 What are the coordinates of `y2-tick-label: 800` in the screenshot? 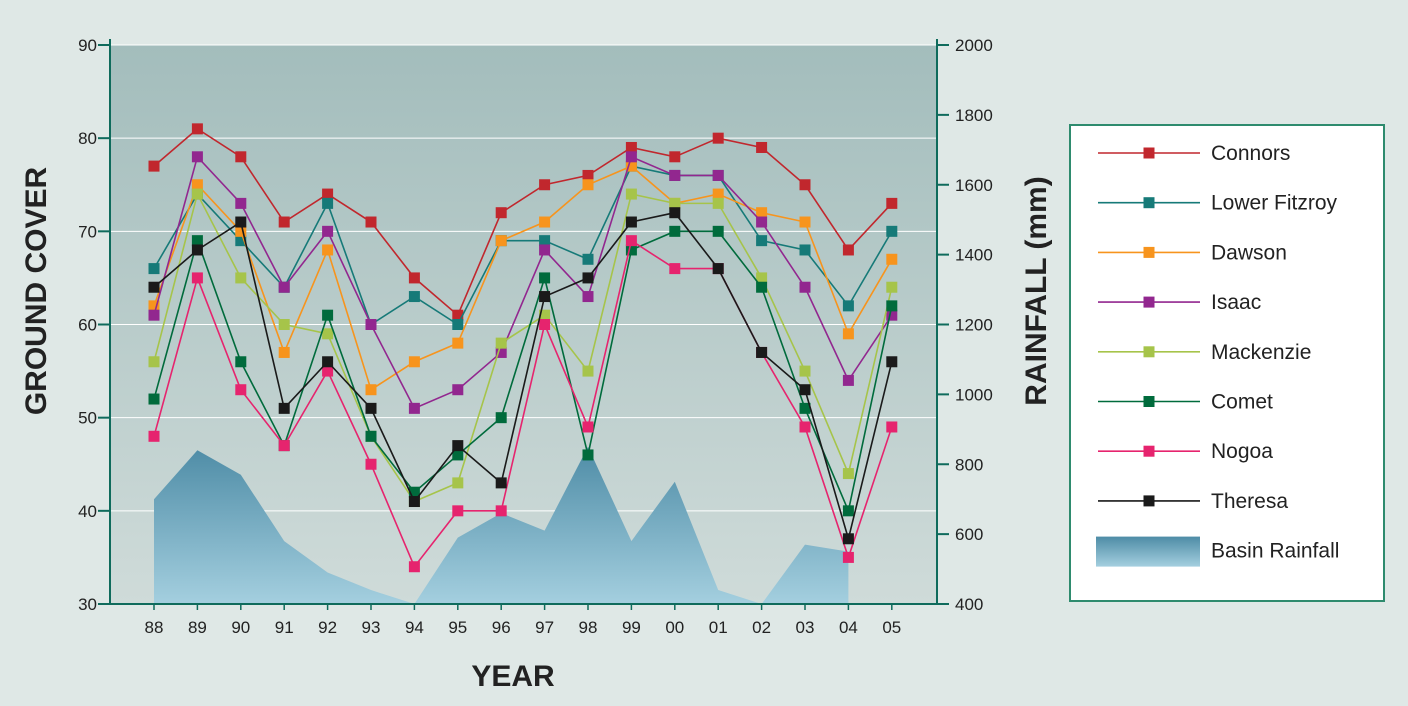 It's located at (969, 464).